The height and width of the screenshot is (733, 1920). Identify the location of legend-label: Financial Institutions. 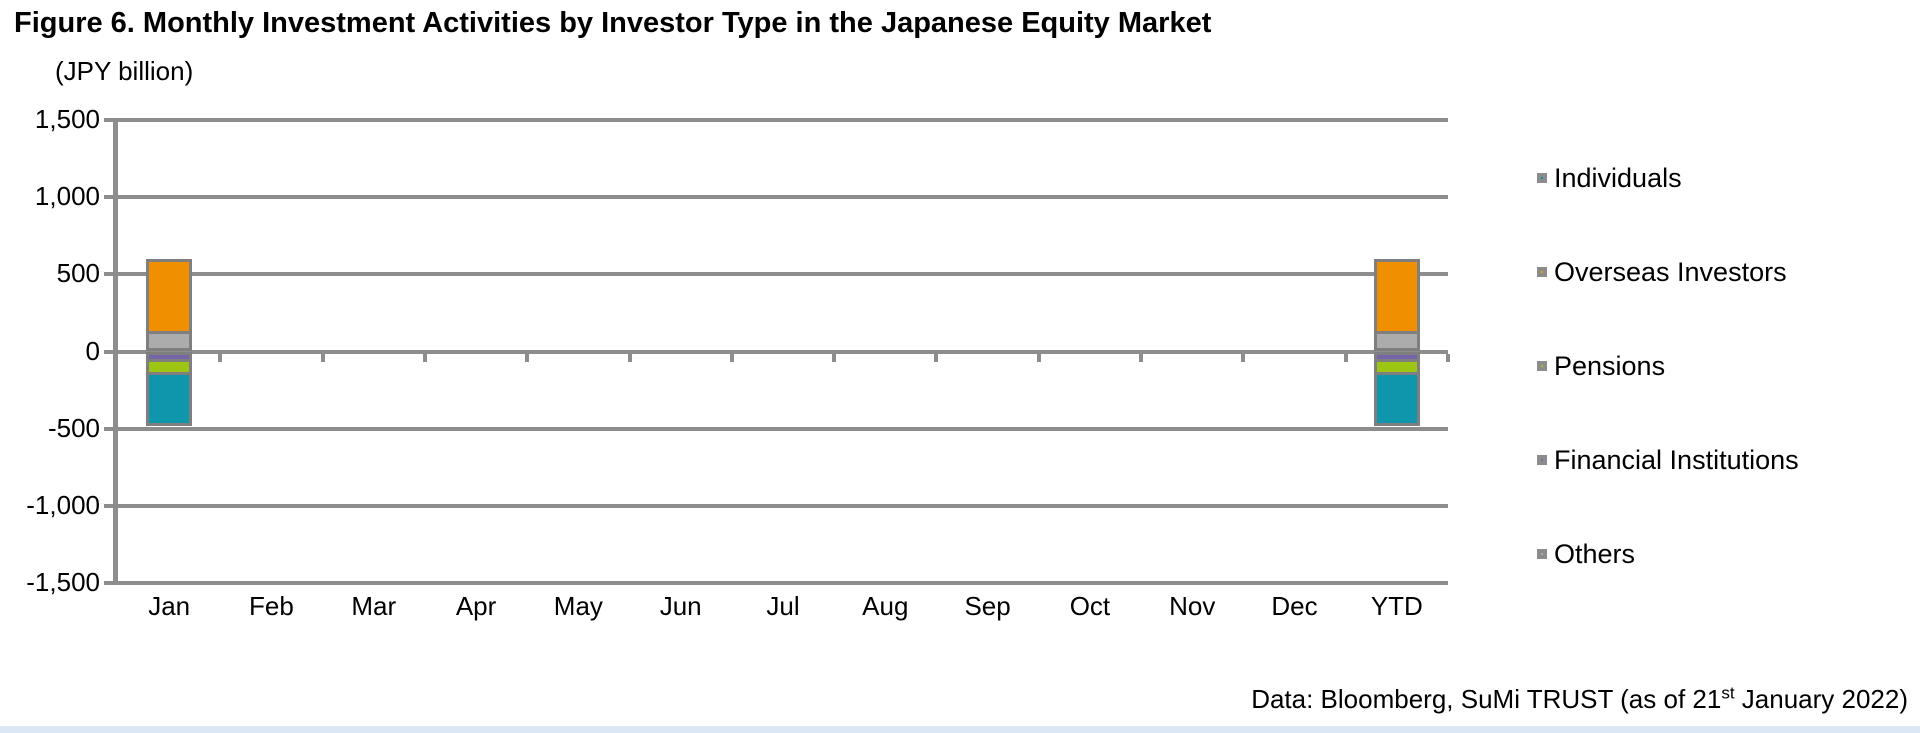
(1676, 459).